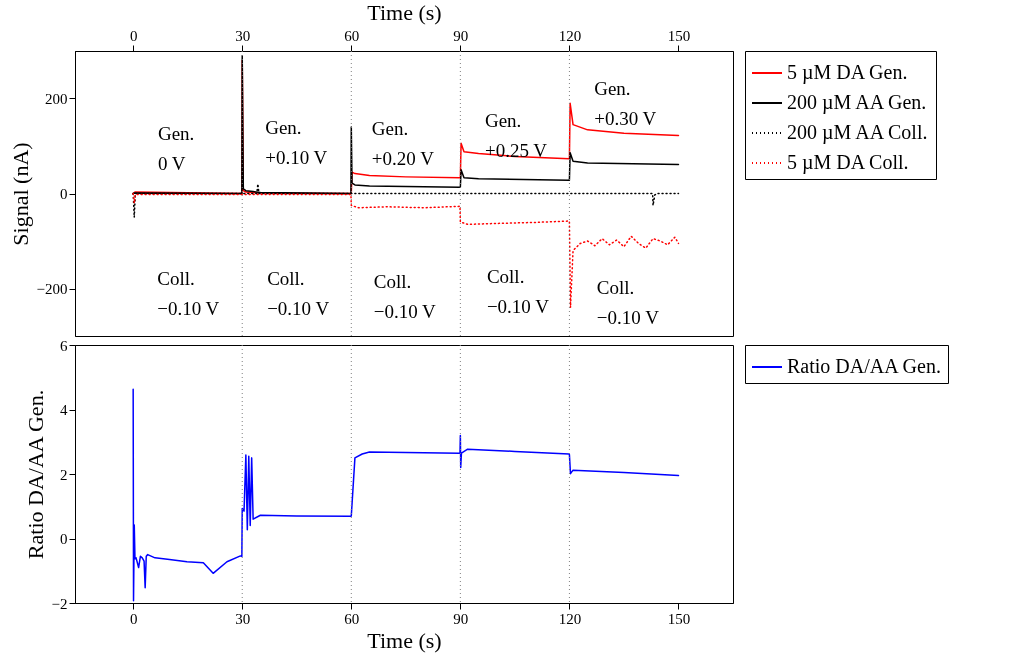 The image size is (1009, 661). What do you see at coordinates (864, 366) in the screenshot?
I see `legend-label: Ratio DA/AA Gen.` at bounding box center [864, 366].